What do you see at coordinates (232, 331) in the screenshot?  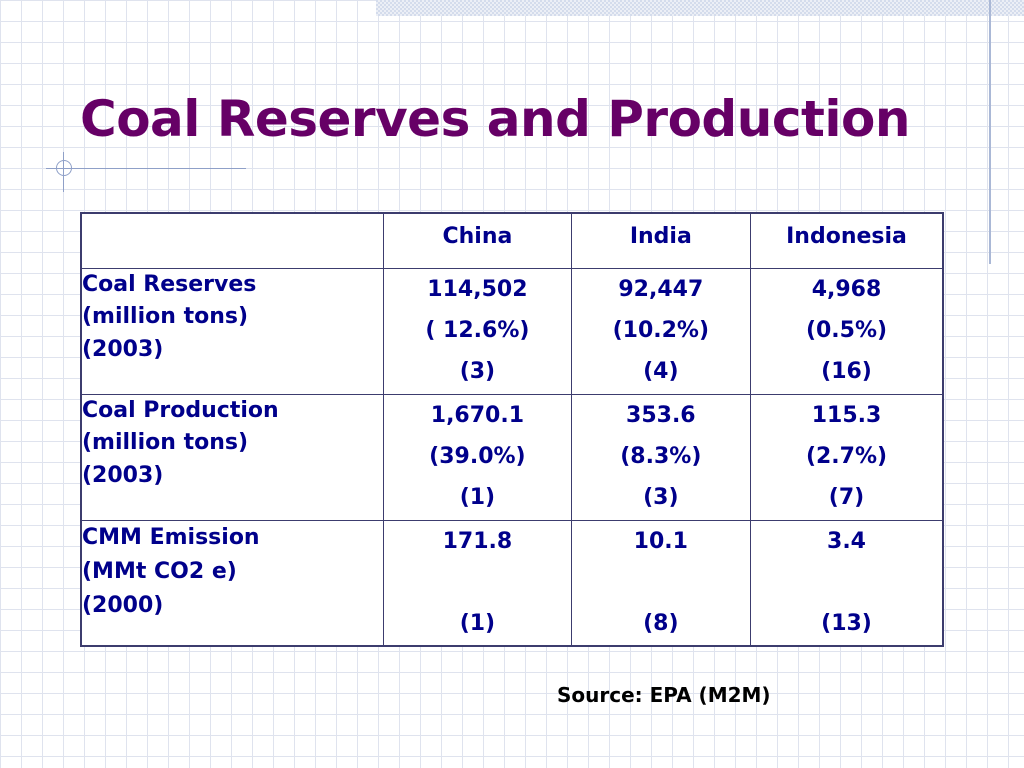 I see `row-label-cell: Coal Reserves (million tons) (2003)` at bounding box center [232, 331].